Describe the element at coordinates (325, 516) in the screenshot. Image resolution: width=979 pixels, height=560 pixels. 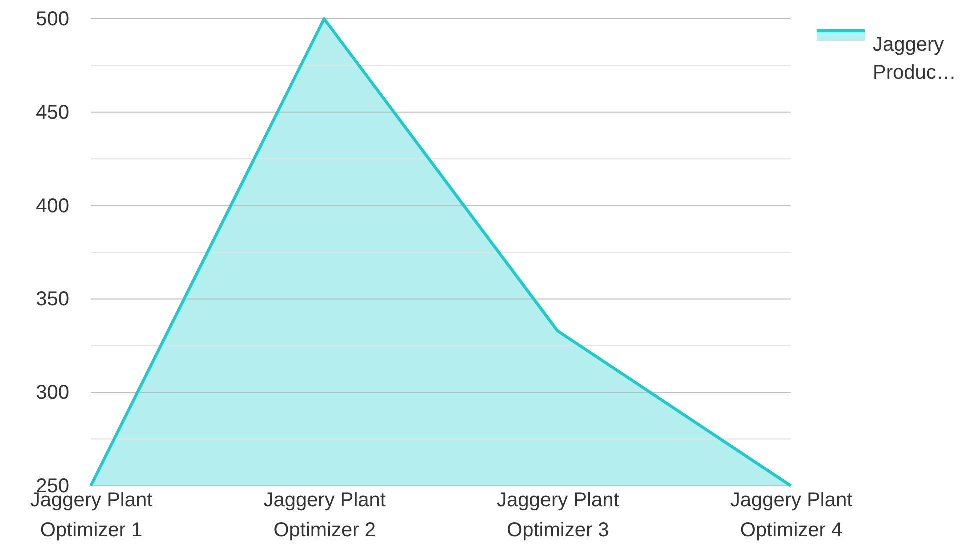
I see `x-tick-label: Jaggery Plant Optimizer 2` at that location.